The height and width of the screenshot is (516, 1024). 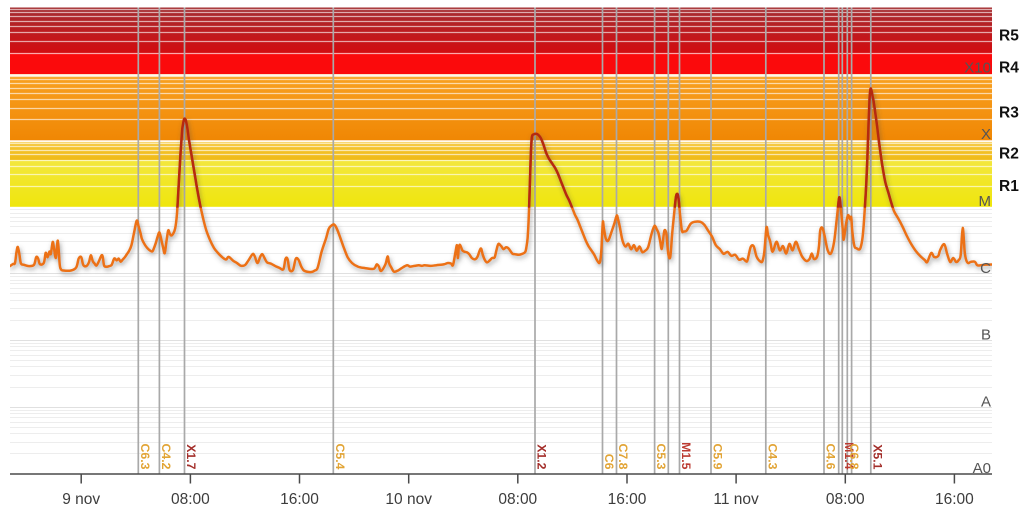 What do you see at coordinates (985, 268) in the screenshot?
I see `svg-text: C` at bounding box center [985, 268].